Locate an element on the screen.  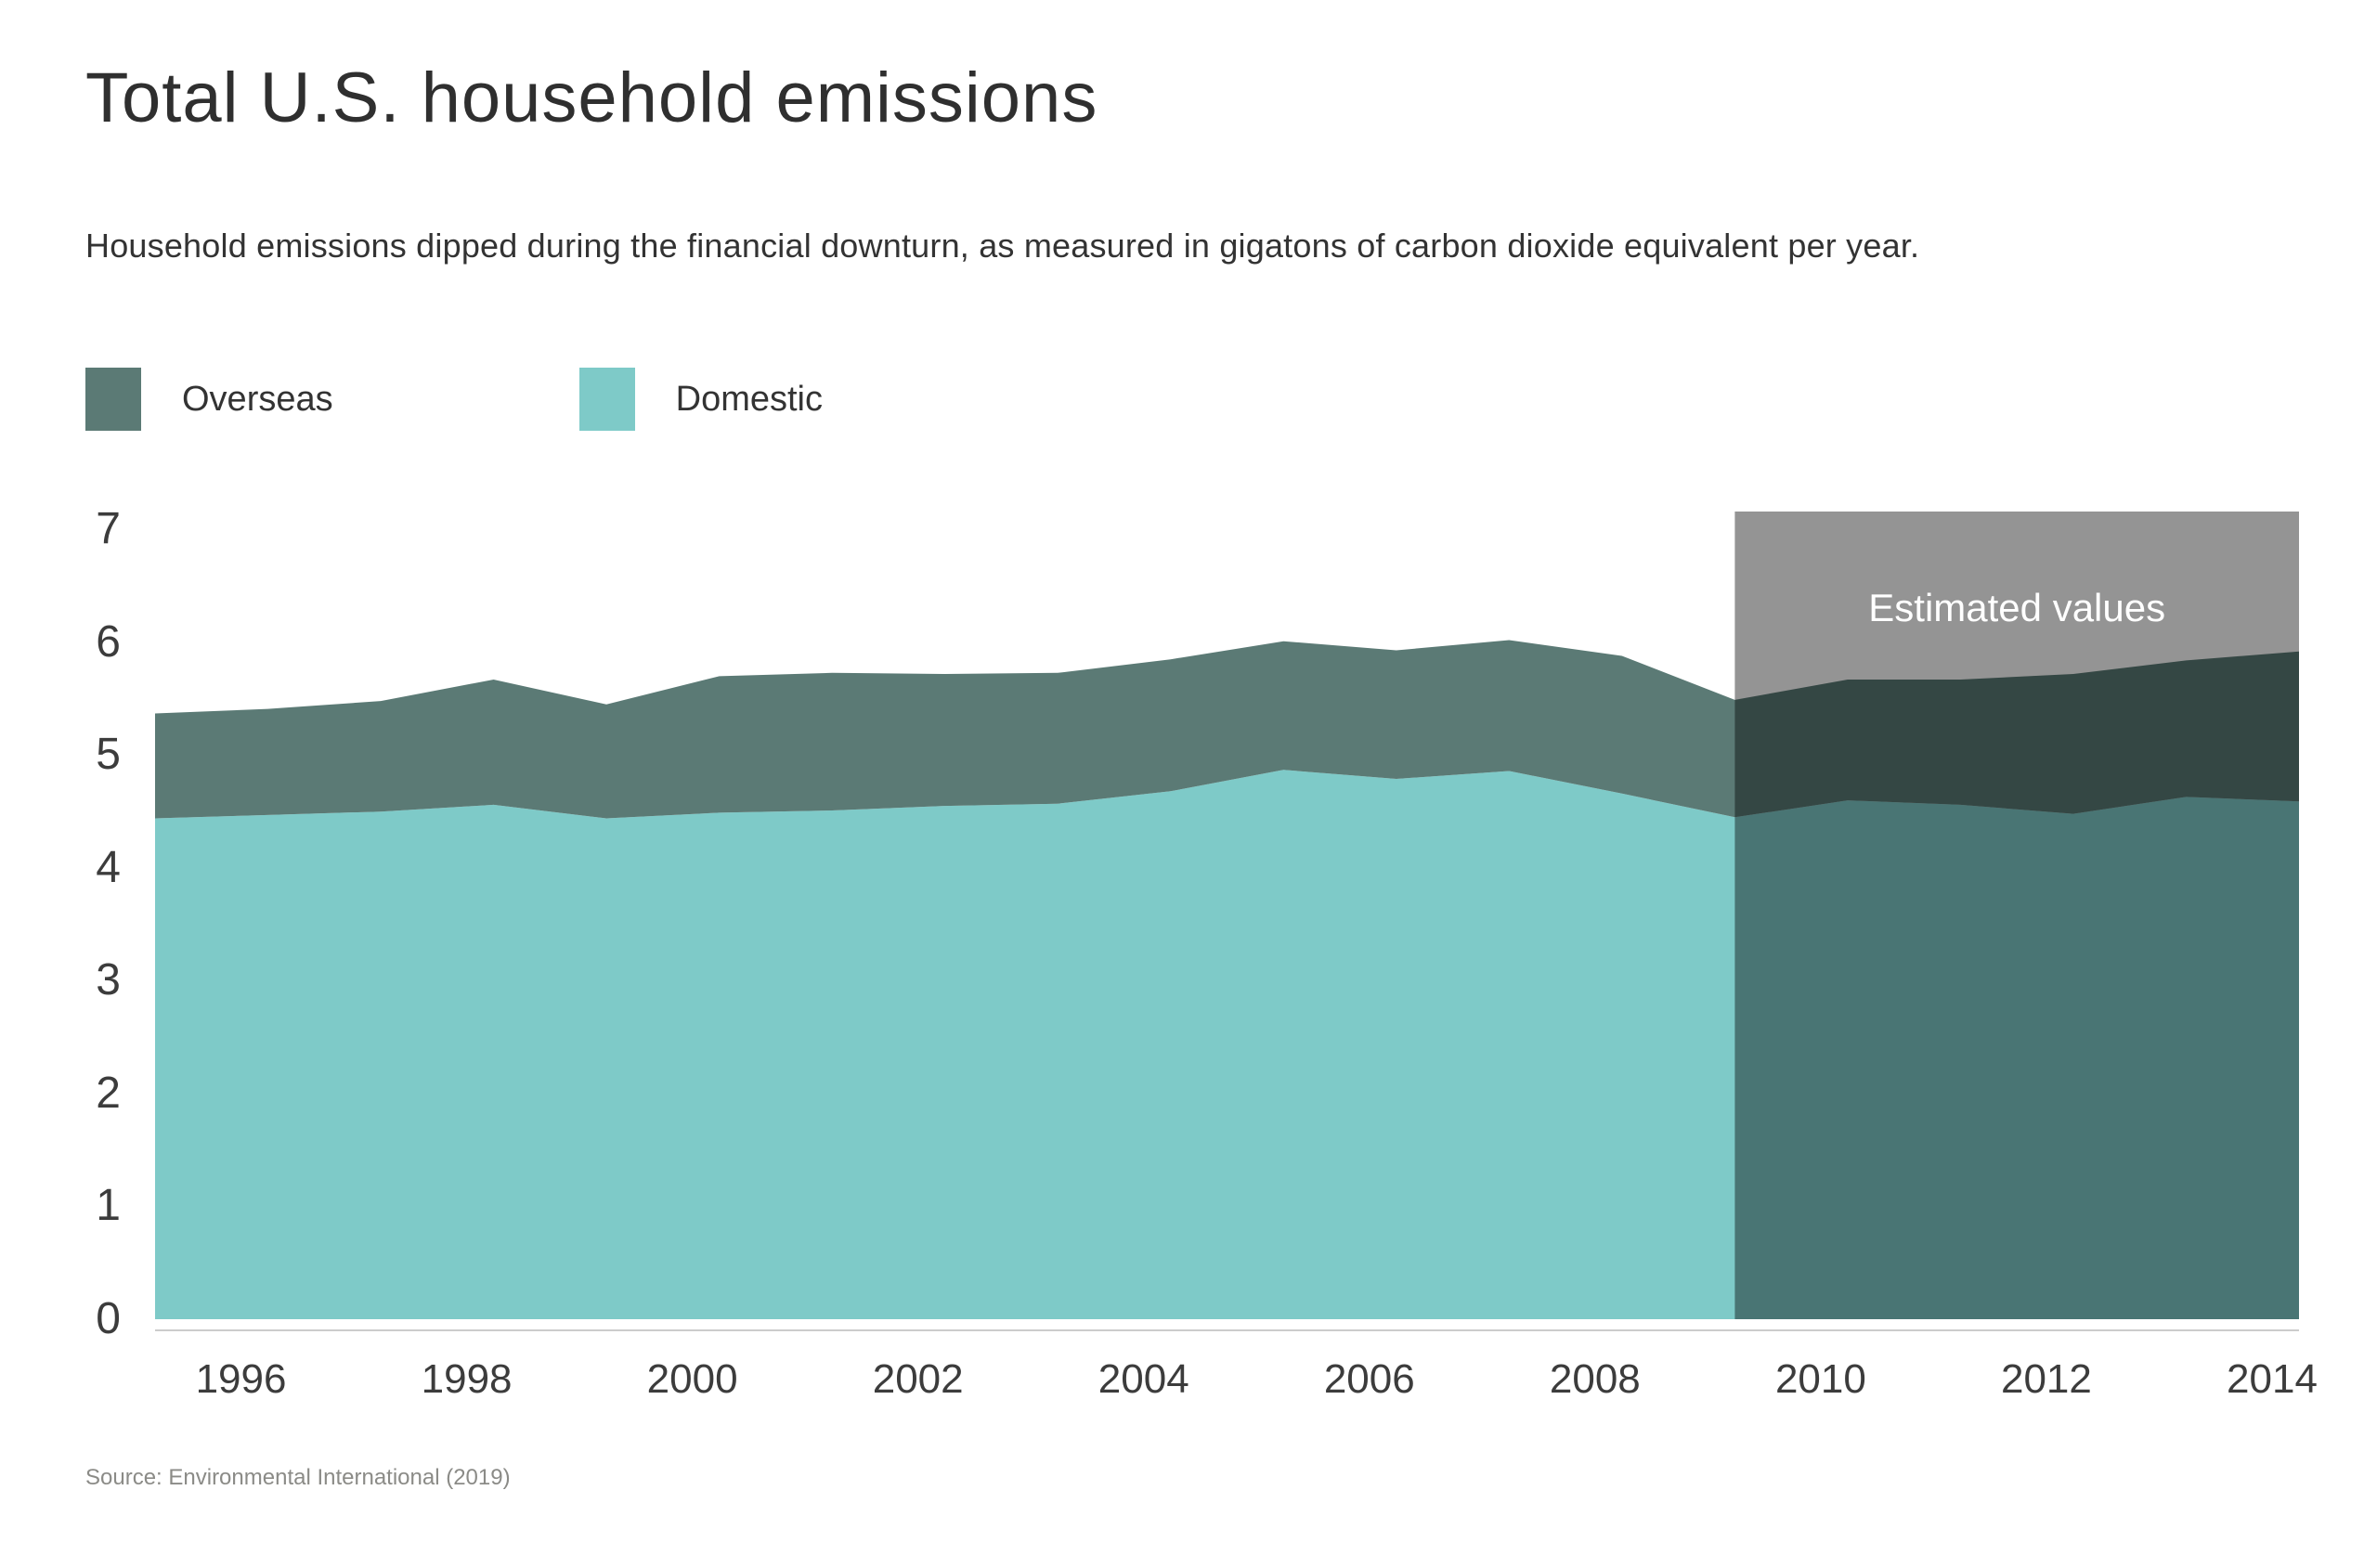
x-tick-label: 2002 is located at coordinates (918, 1379).